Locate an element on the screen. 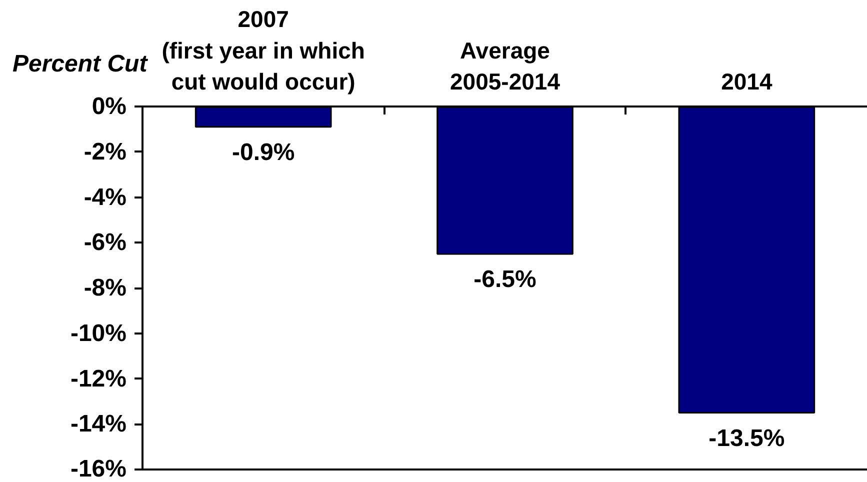 This screenshot has height=482, width=867. data-label: -13.5% is located at coordinates (746, 438).